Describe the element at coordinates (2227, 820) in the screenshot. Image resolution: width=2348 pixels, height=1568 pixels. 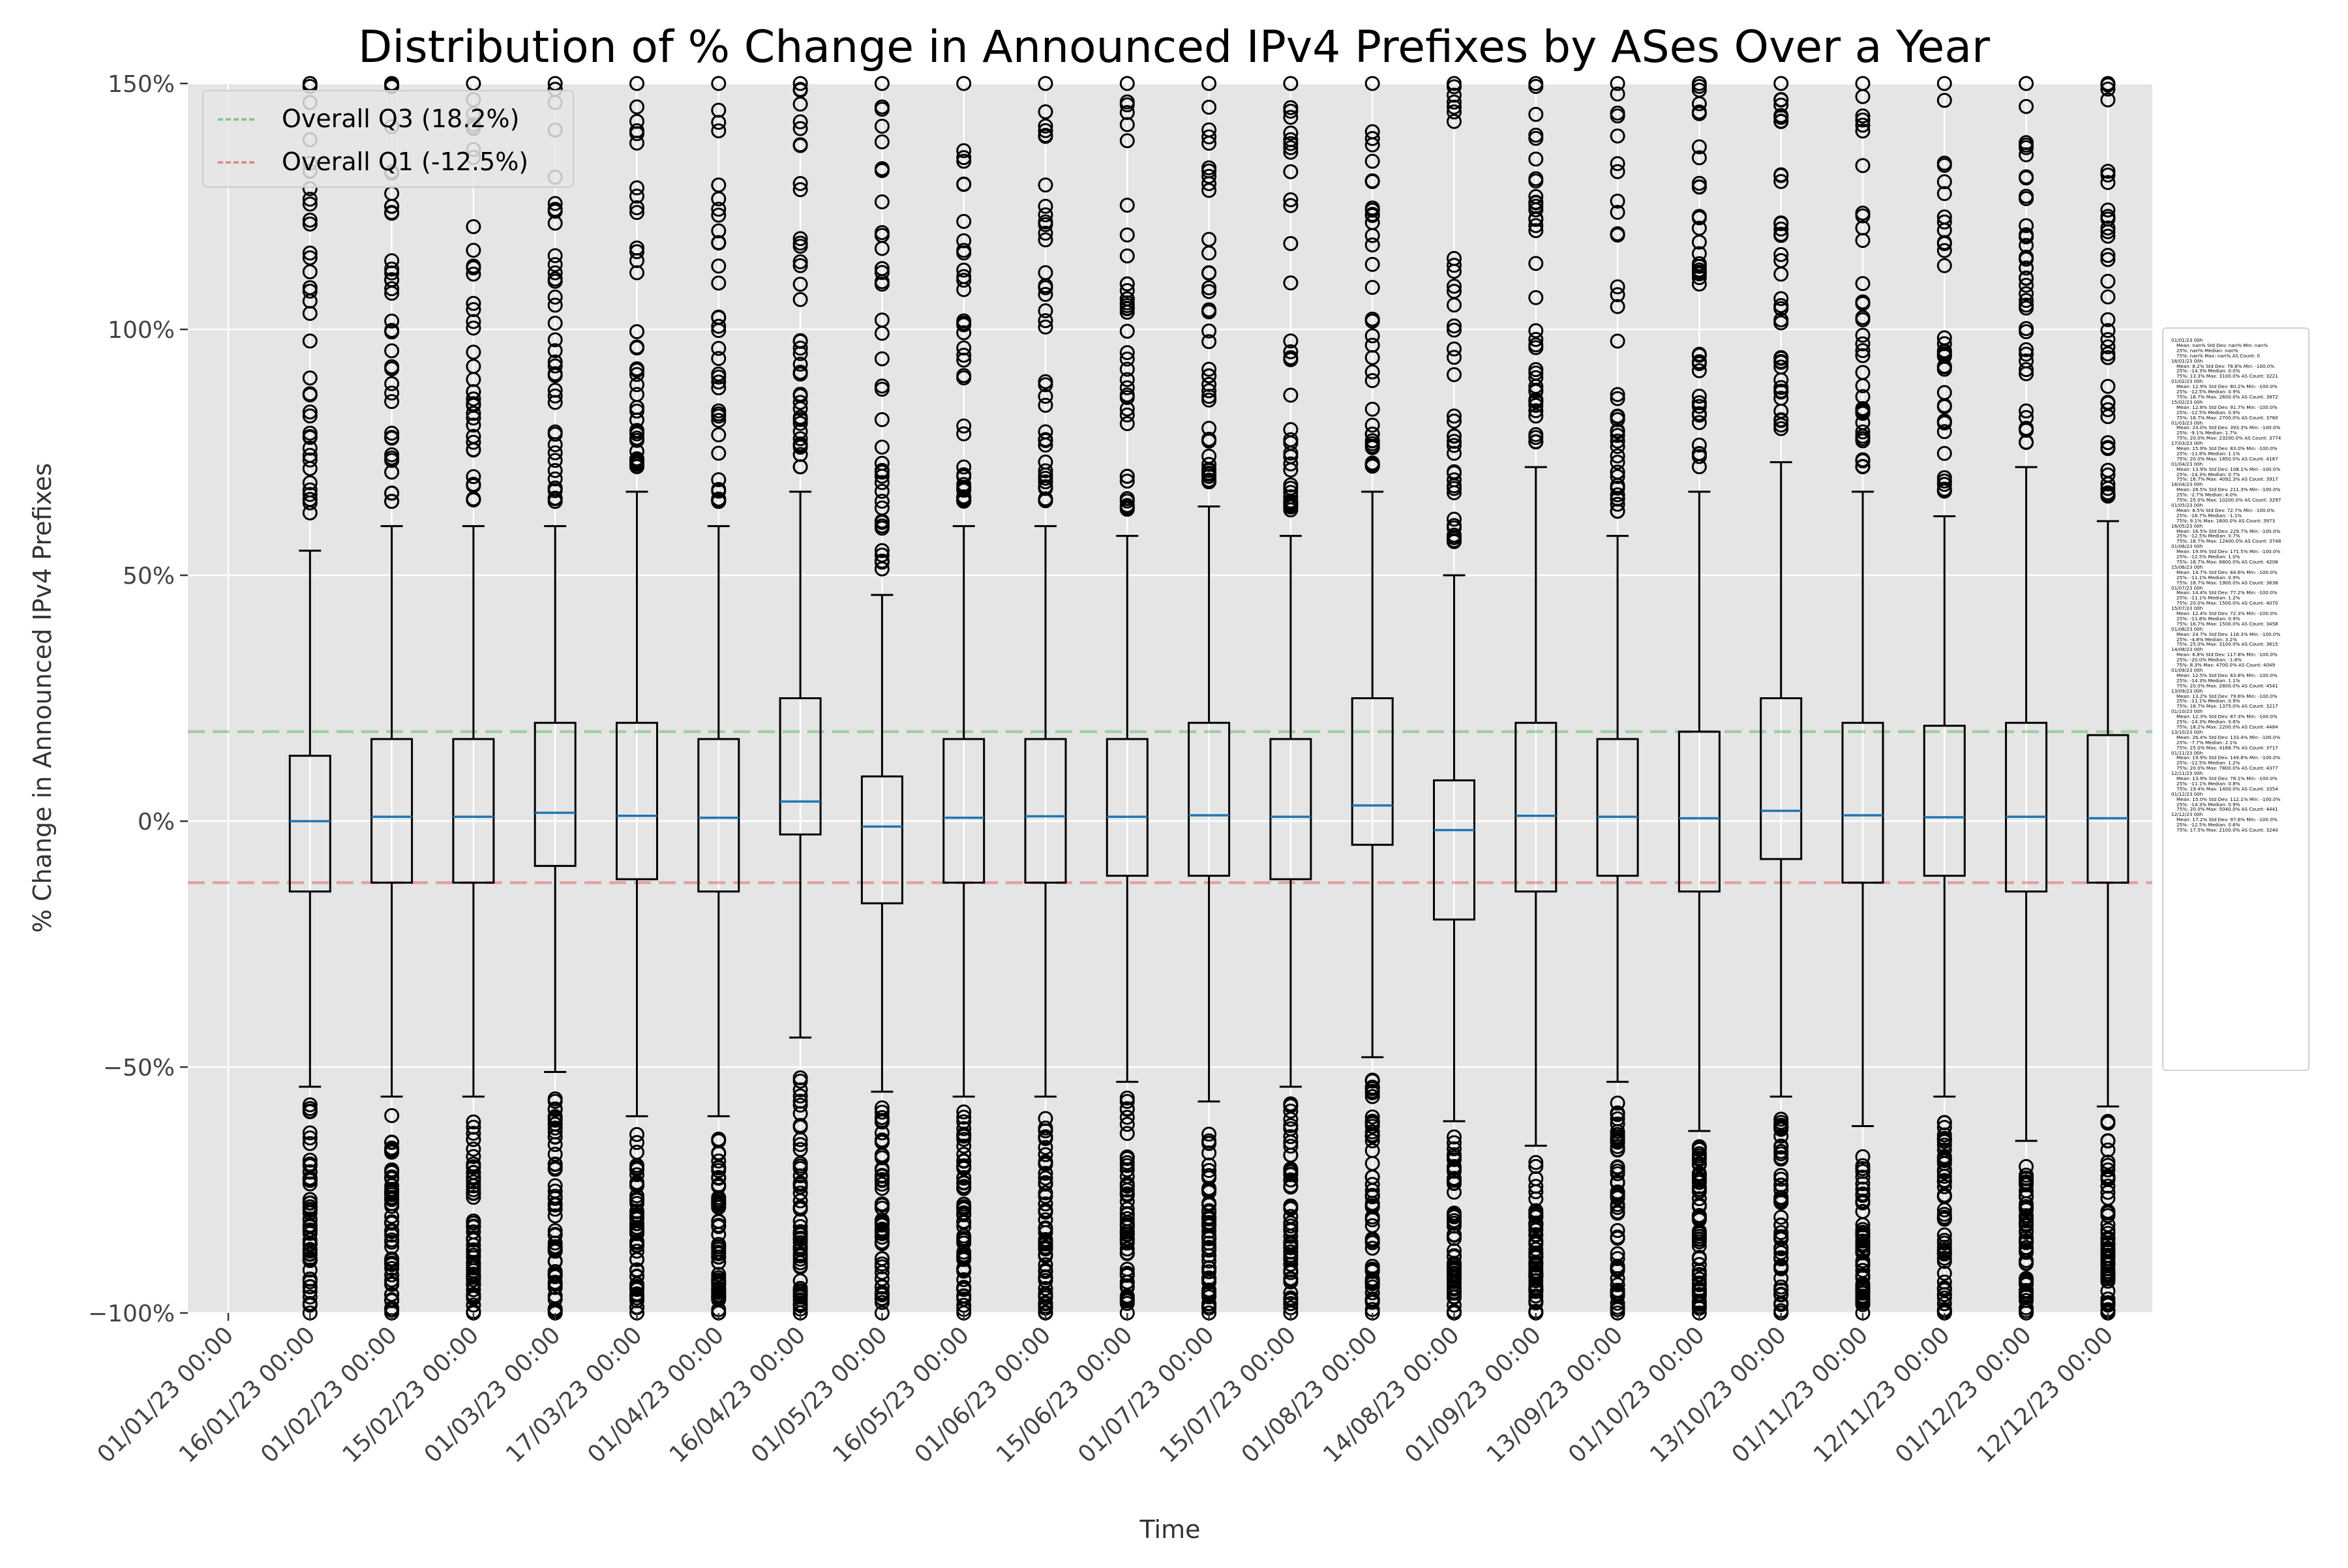
I see `stats-line-23-0: Mean: 17.2% Std Dev: 97.6% Min: -100.0%` at that location.